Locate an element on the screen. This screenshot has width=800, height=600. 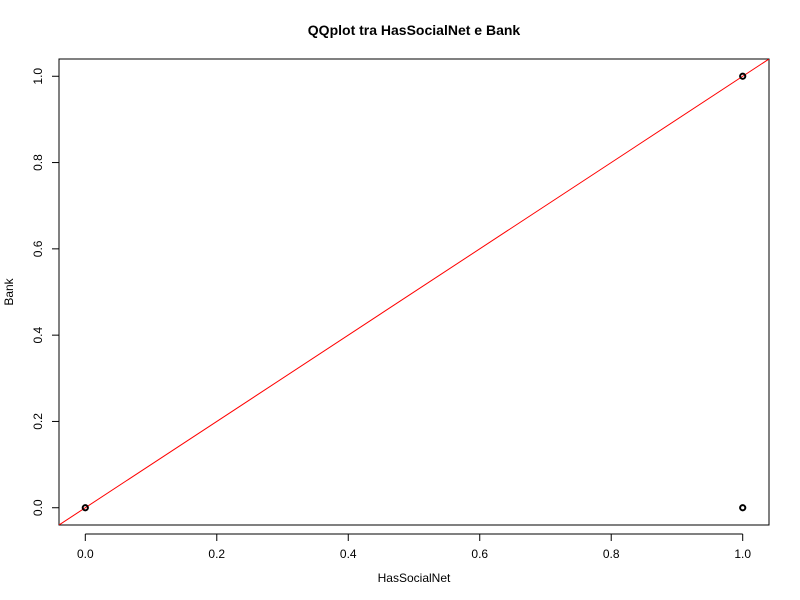
y-tick-label: 0.4 is located at coordinates (38, 334).